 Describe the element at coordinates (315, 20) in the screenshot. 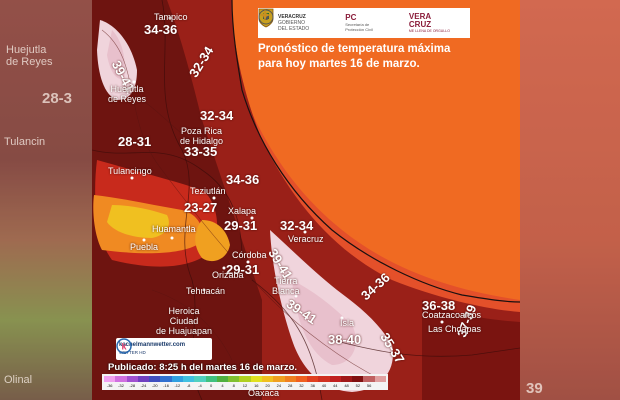

I see `proteccion-civil-logo: PC Secretaría de Protección Civil` at that location.